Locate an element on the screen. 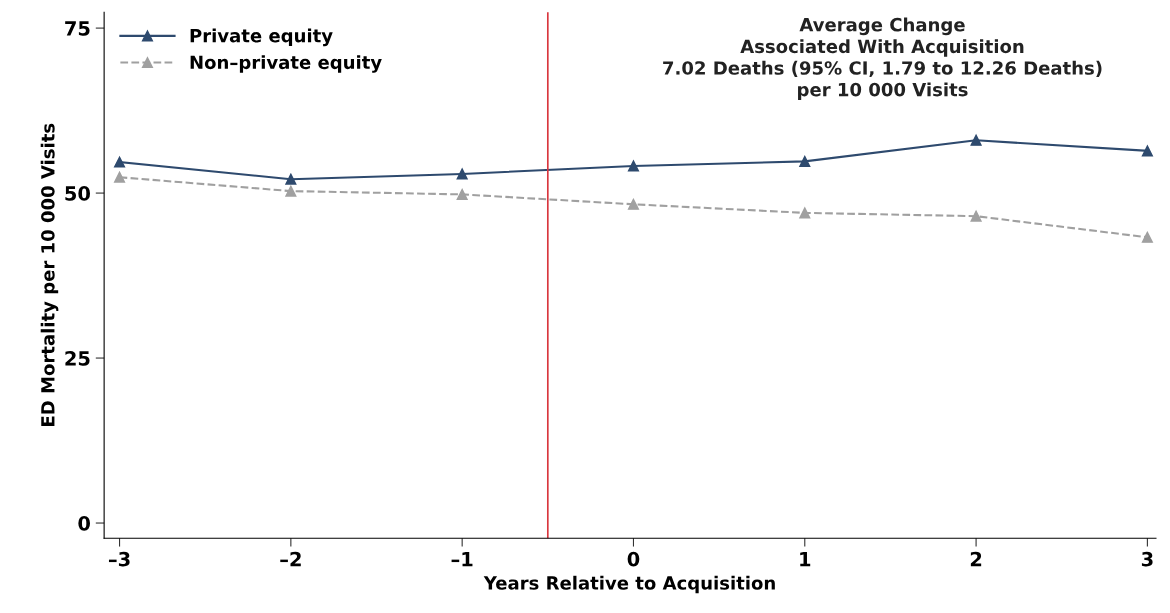  y-axis-title: ED Mortality per 10 000 Visits is located at coordinates (49, 274).